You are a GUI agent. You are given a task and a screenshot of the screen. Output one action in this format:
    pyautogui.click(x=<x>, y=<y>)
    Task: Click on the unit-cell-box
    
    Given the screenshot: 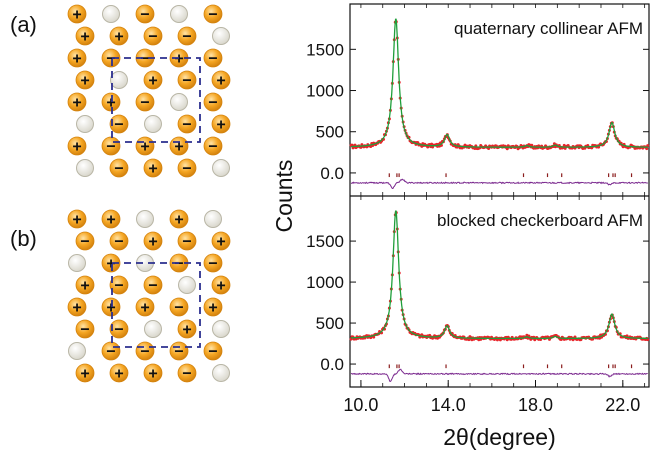 What is the action you would take?
    pyautogui.click(x=156, y=305)
    